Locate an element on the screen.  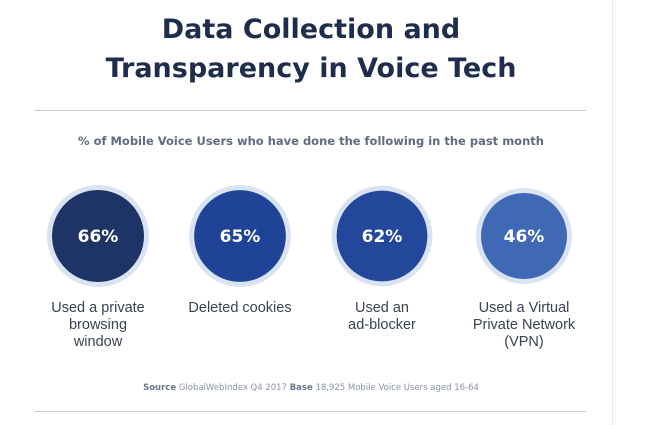
title-line-1: Data Collection and is located at coordinates (311, 29).